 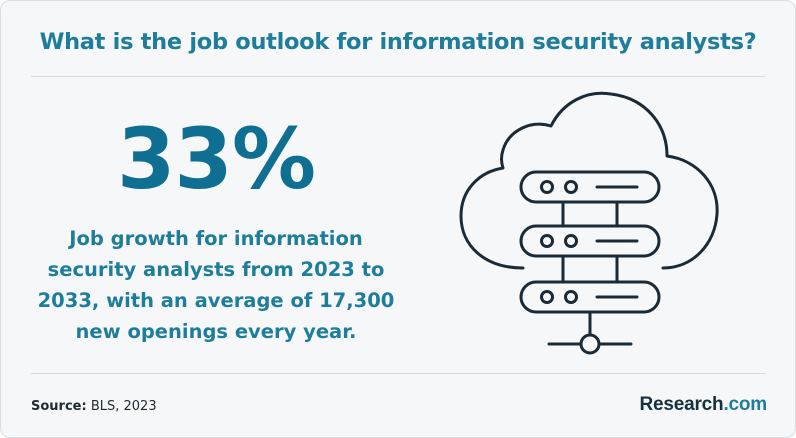 What do you see at coordinates (398, 76) in the screenshot?
I see `top-divider` at bounding box center [398, 76].